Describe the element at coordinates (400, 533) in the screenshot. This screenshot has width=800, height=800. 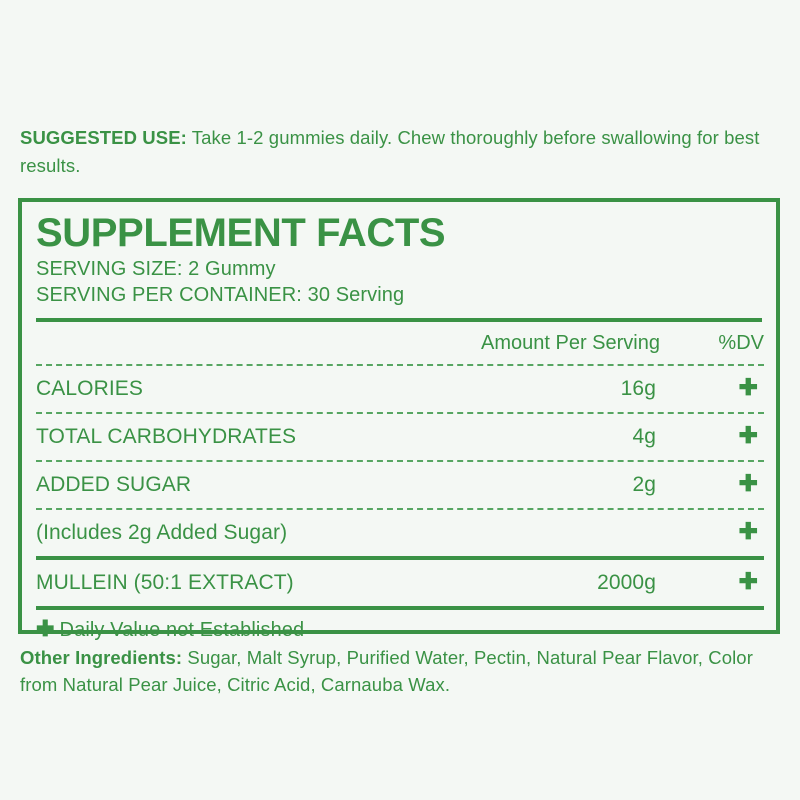
I see `table-row: (Includes 2g Added Sugar) ✚` at that location.